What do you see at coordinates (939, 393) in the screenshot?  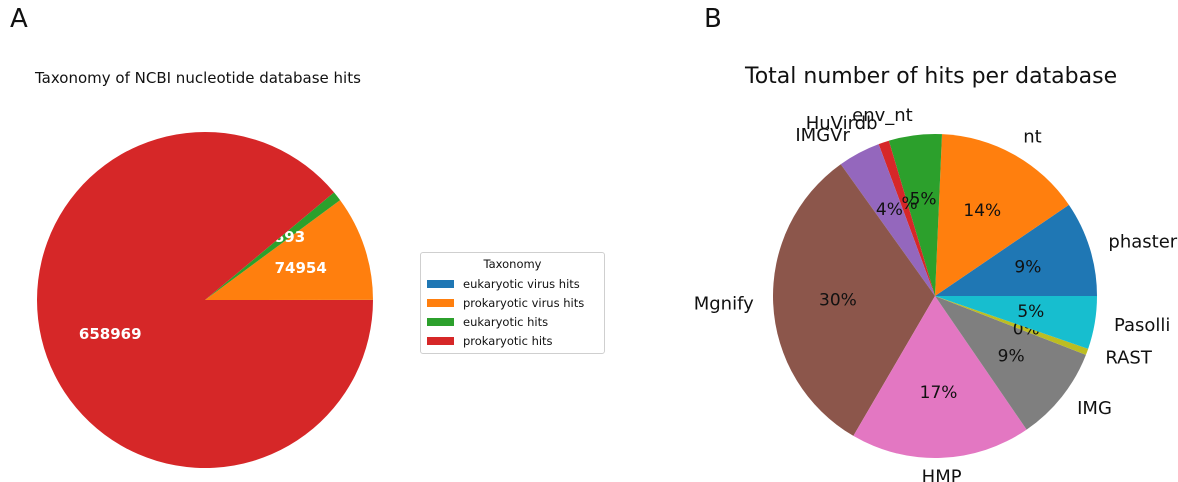 I see `slice-value-label: 17%` at bounding box center [939, 393].